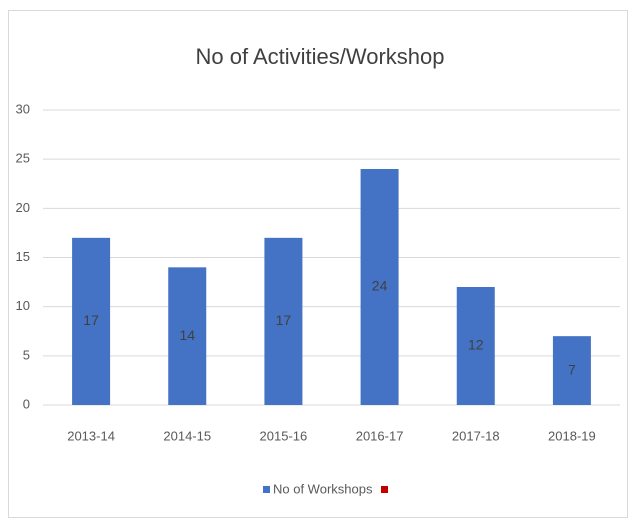 This screenshot has width=629, height=519. I want to click on legend: No of Workshops, so click(325, 488).